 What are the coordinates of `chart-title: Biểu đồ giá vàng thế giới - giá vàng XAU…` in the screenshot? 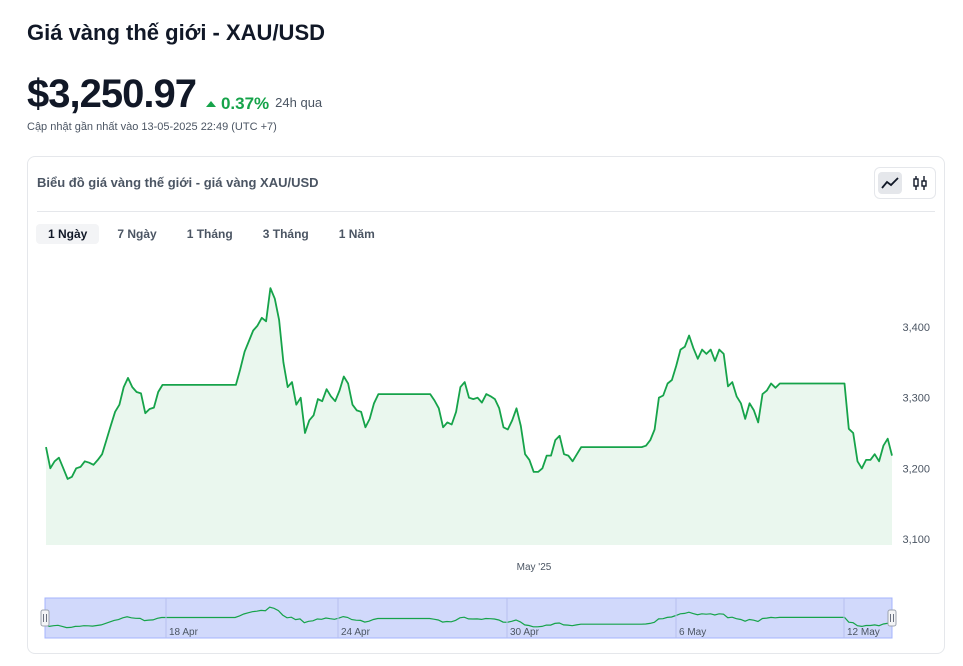 It's located at (178, 182).